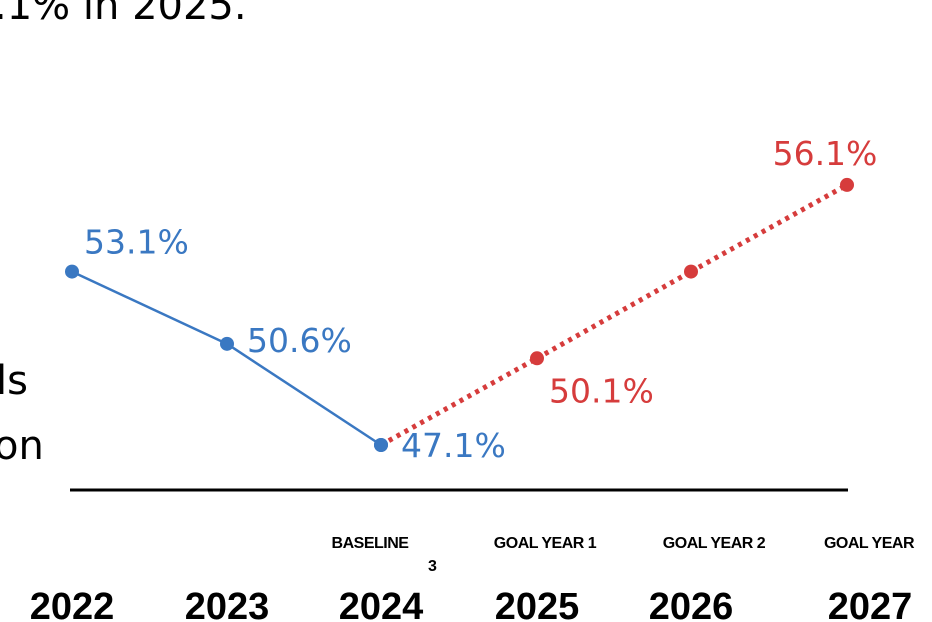  I want to click on x-tick-label: 2025, so click(537, 604).